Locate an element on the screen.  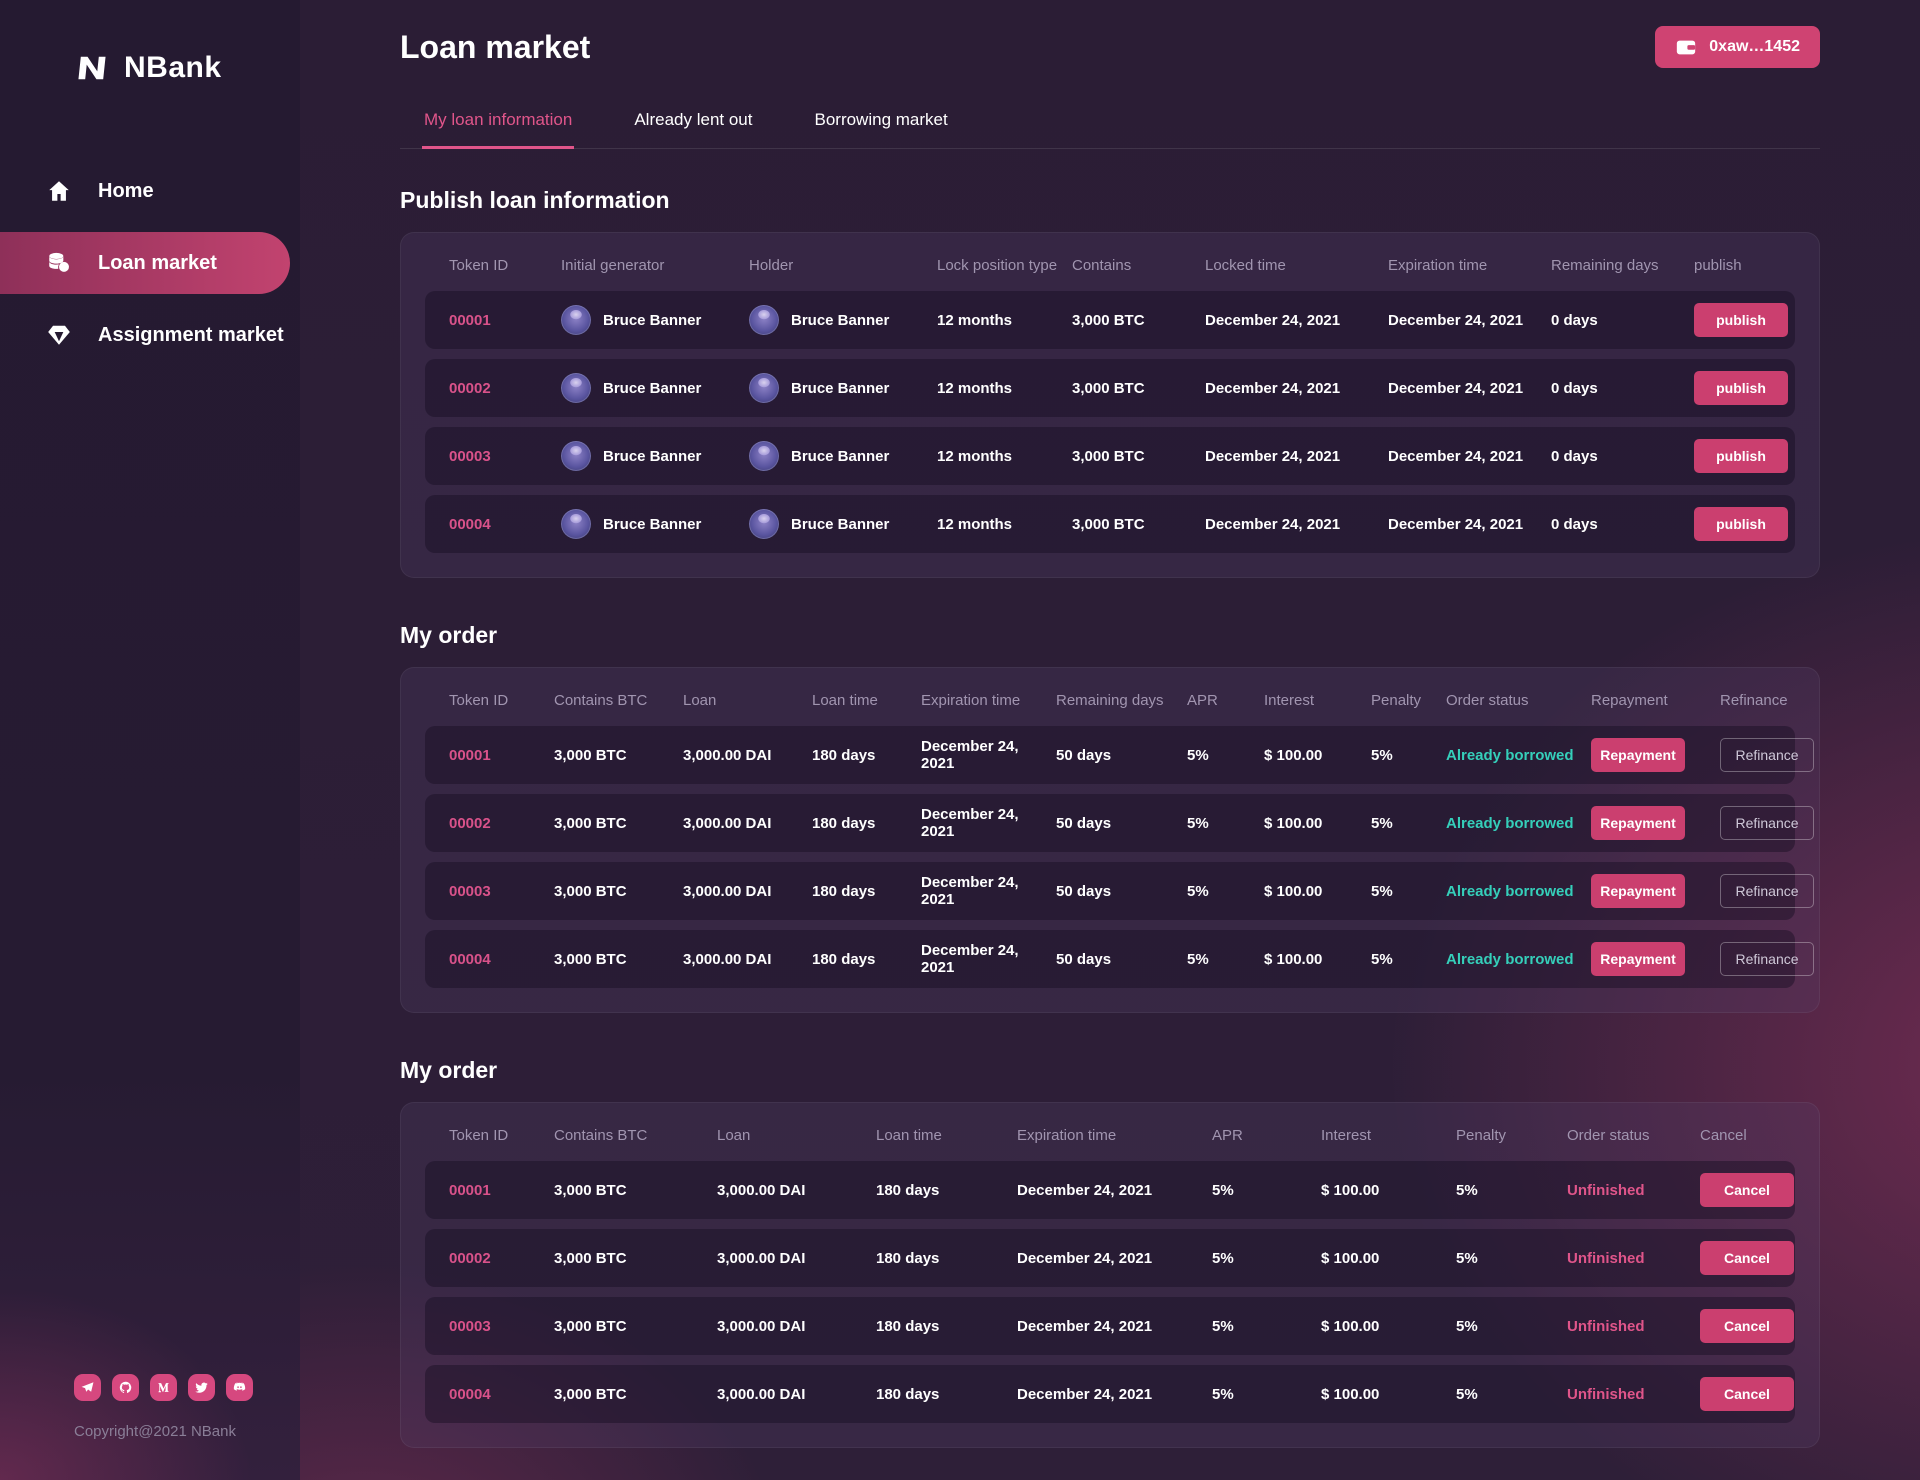
sidebar-footer: Copyright@2021 NBank is located at coordinates (150, 1427).